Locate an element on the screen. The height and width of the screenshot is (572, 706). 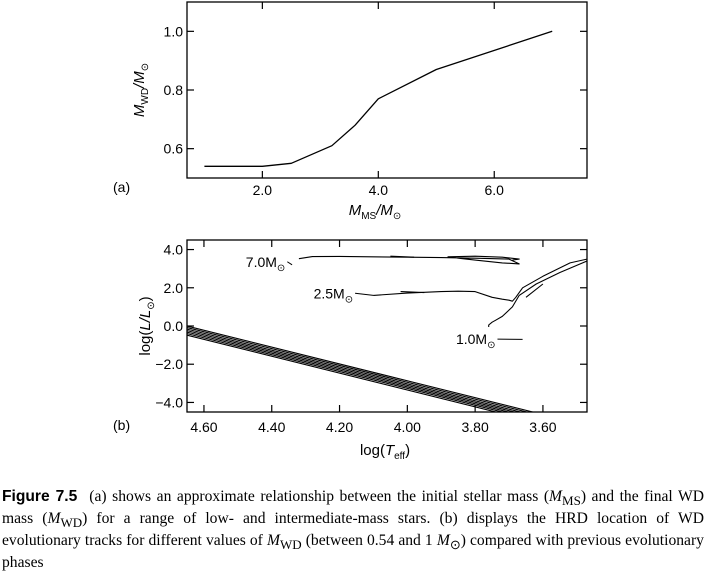
panel-b-track-label: 2.5M⊙ is located at coordinates (334, 295).